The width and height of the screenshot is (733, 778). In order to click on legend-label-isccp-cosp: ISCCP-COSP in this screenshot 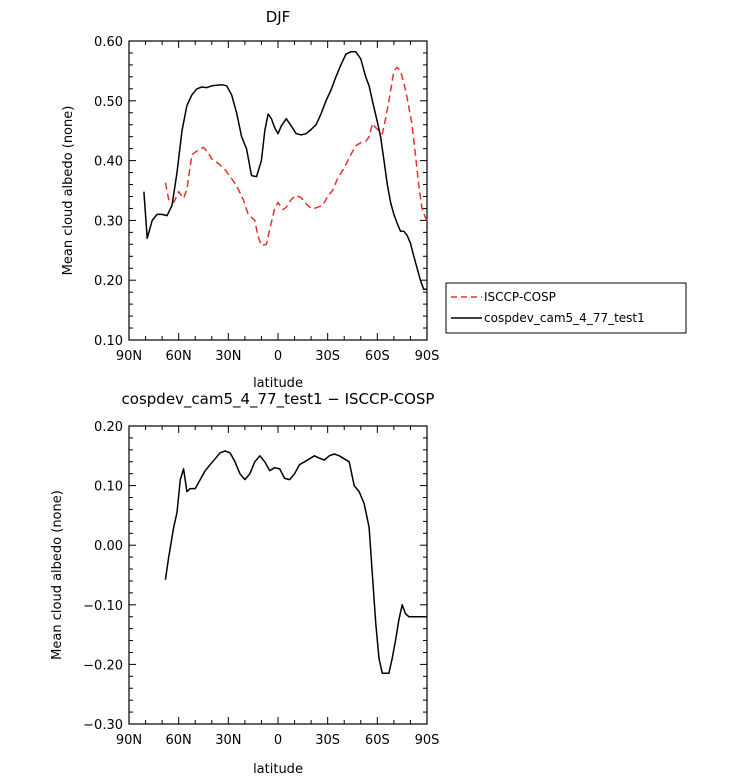, I will do `click(520, 297)`.